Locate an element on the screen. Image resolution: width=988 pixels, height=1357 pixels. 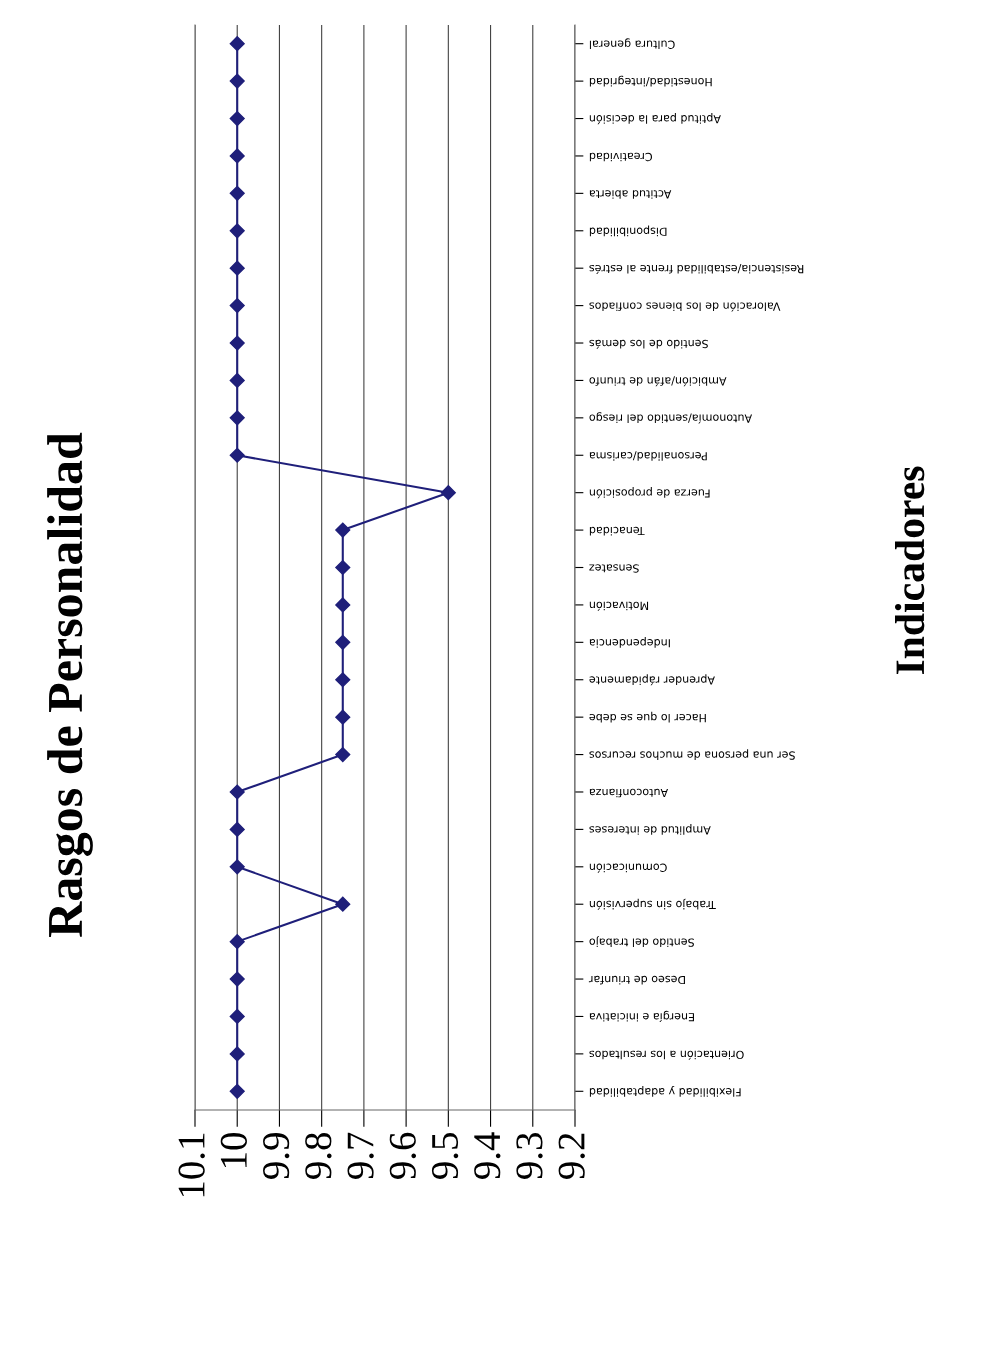
y-tick-label: Orientación a los resultados is located at coordinates (666, 1055).